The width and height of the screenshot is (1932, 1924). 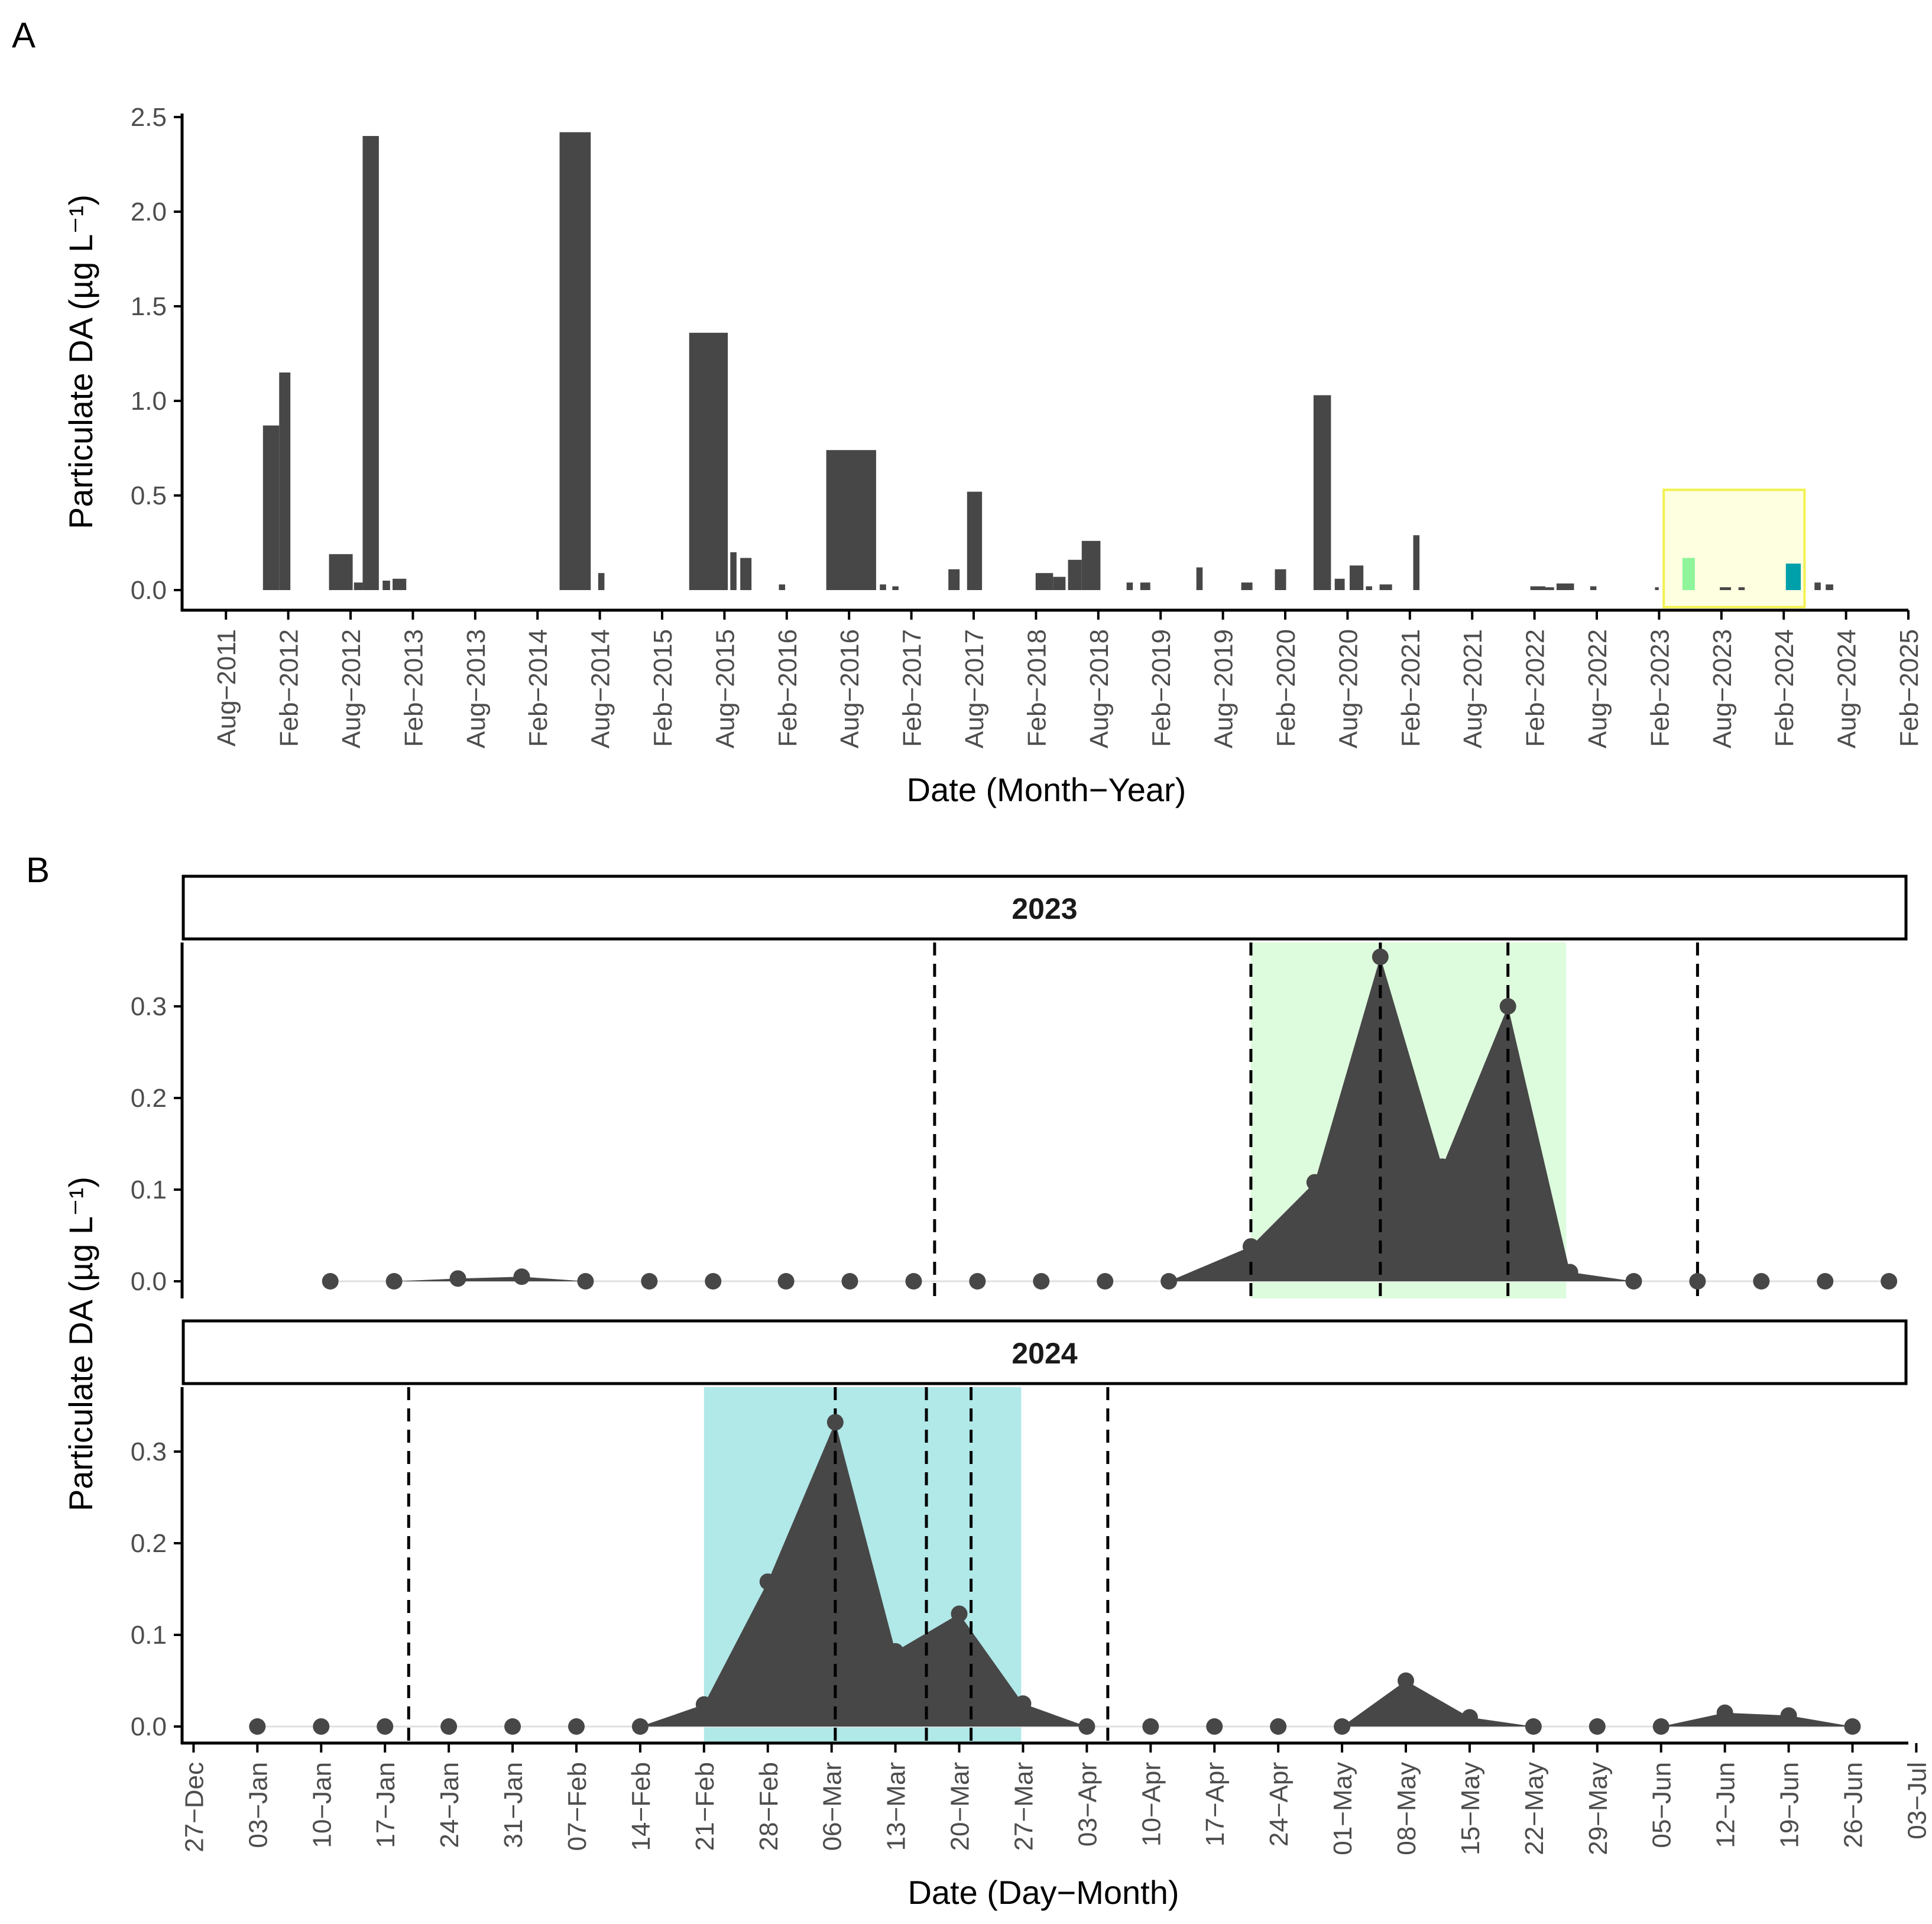 What do you see at coordinates (149, 496) in the screenshot?
I see `y-tick-label: 0.5` at bounding box center [149, 496].